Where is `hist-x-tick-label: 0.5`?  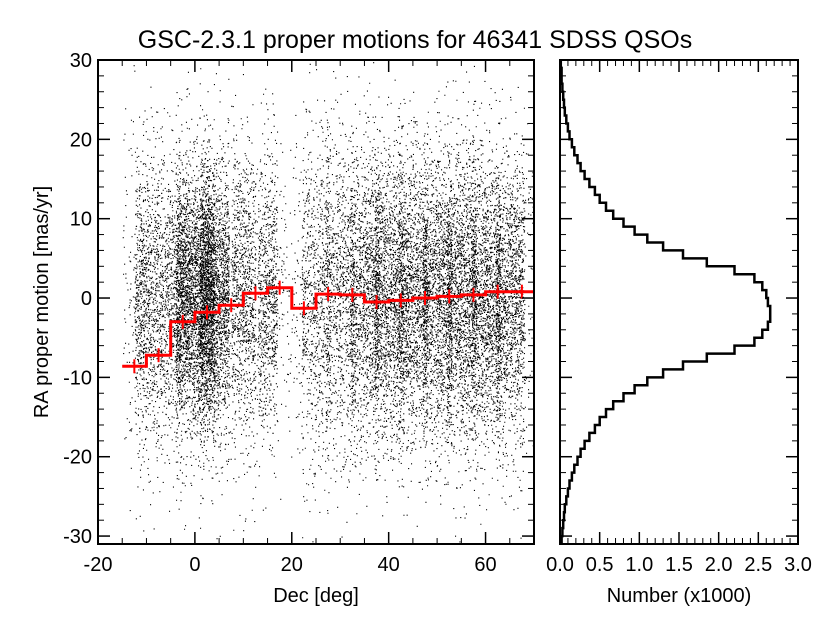 hist-x-tick-label: 0.5 is located at coordinates (600, 565).